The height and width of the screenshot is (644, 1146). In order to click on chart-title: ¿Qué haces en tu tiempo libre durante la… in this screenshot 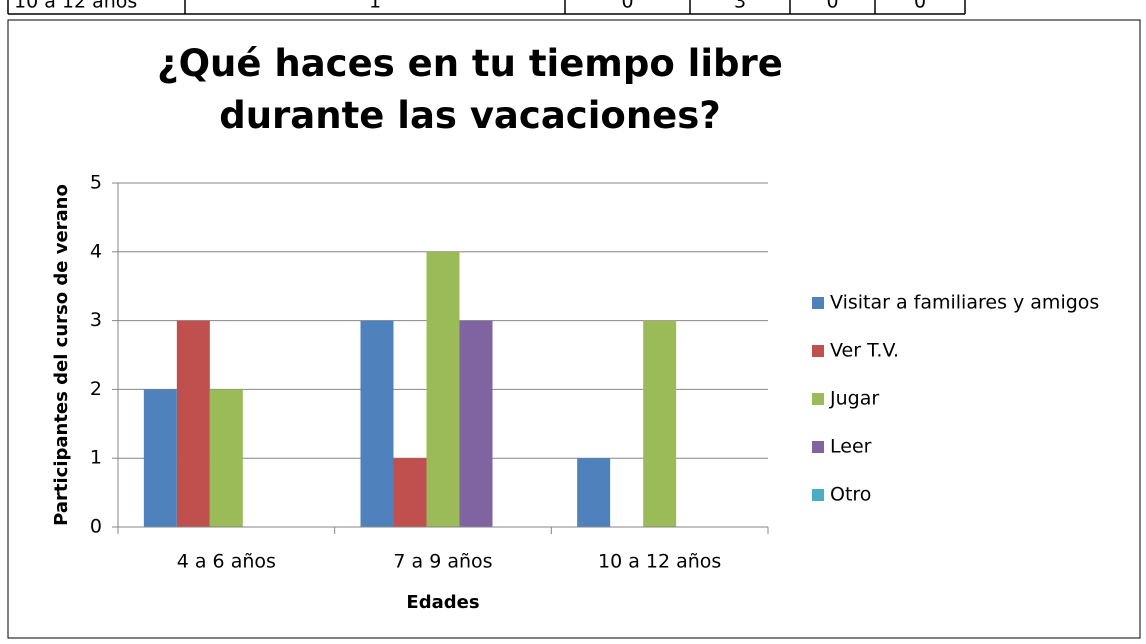, I will do `click(470, 89)`.